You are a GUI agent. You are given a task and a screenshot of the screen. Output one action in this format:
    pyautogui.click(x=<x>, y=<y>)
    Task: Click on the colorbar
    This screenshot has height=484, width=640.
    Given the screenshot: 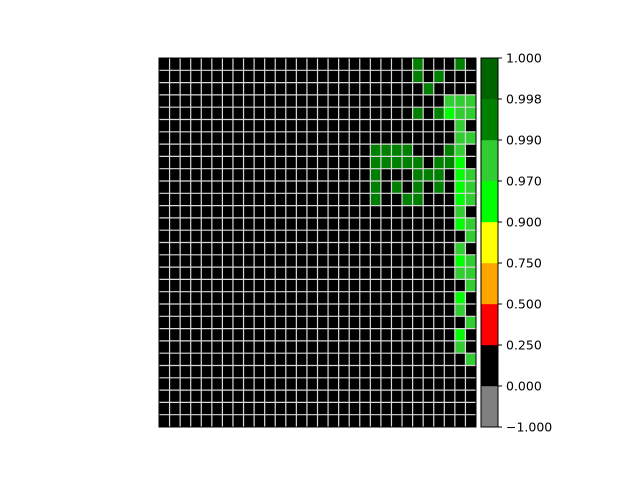 What is the action you would take?
    pyautogui.click(x=489, y=243)
    